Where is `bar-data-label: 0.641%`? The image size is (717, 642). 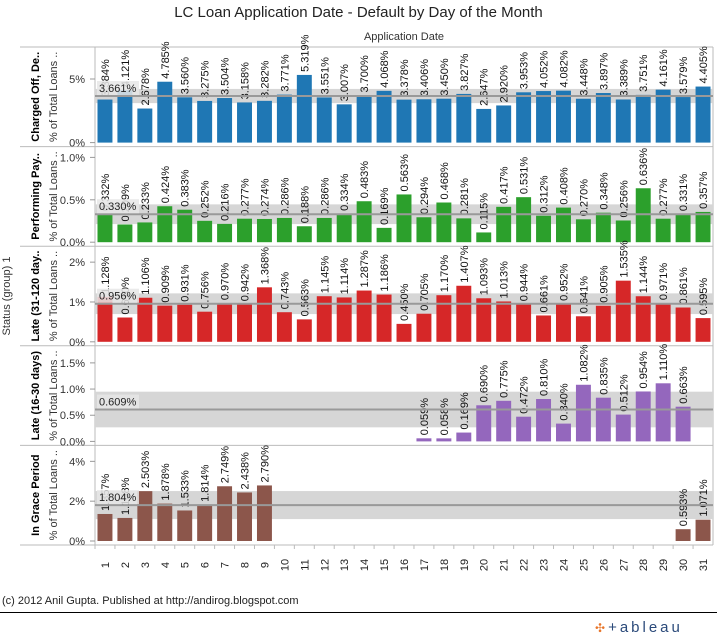
bar-data-label: 0.641% is located at coordinates (584, 295).